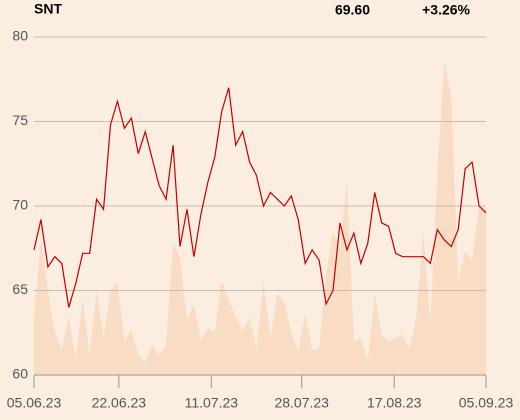 This screenshot has height=420, width=520. What do you see at coordinates (394, 403) in the screenshot?
I see `x-tick-label: 17.08.23` at bounding box center [394, 403].